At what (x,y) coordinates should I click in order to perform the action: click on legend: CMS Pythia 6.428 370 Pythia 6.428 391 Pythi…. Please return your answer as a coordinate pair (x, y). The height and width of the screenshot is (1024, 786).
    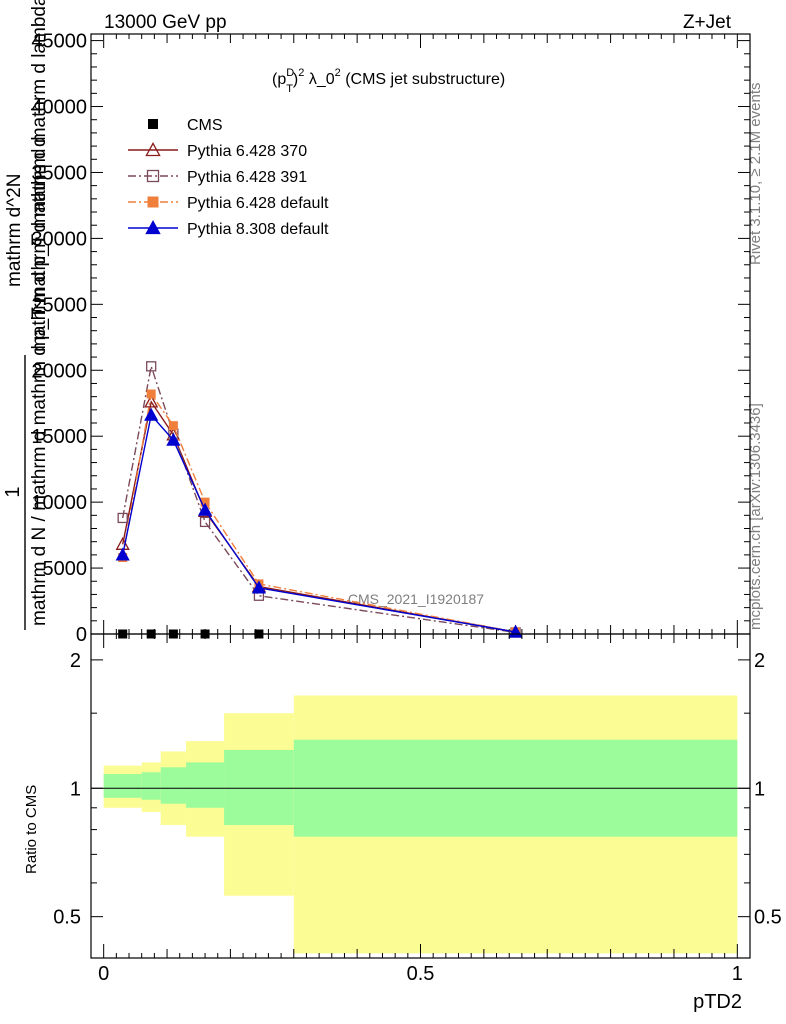
    Looking at the image, I should click on (228, 177).